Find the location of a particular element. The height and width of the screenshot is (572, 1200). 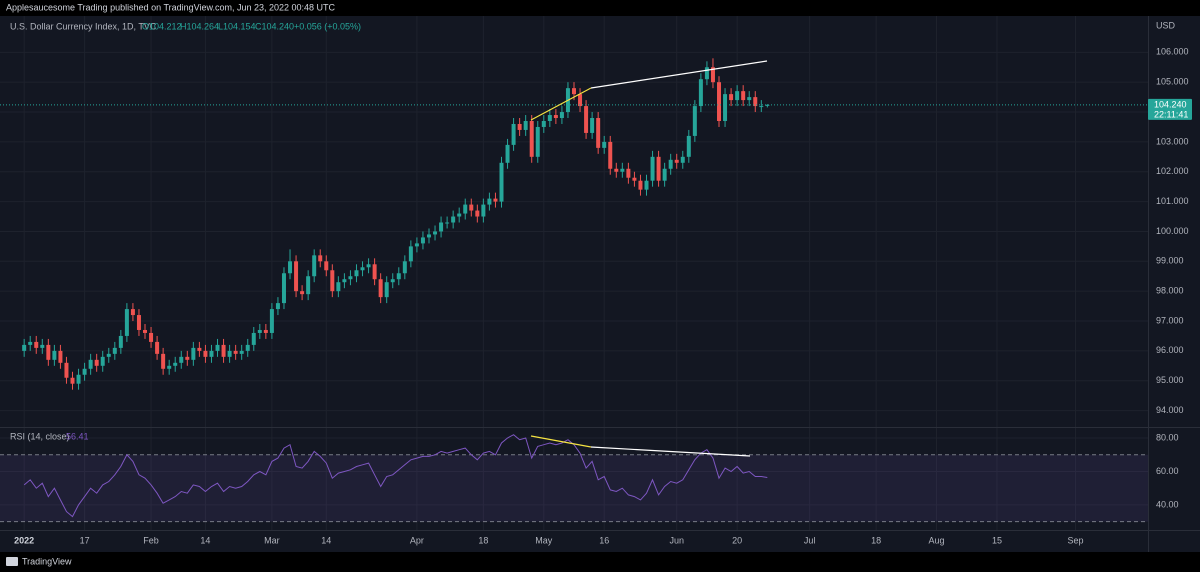

x-tick-label: Aug is located at coordinates (937, 540).